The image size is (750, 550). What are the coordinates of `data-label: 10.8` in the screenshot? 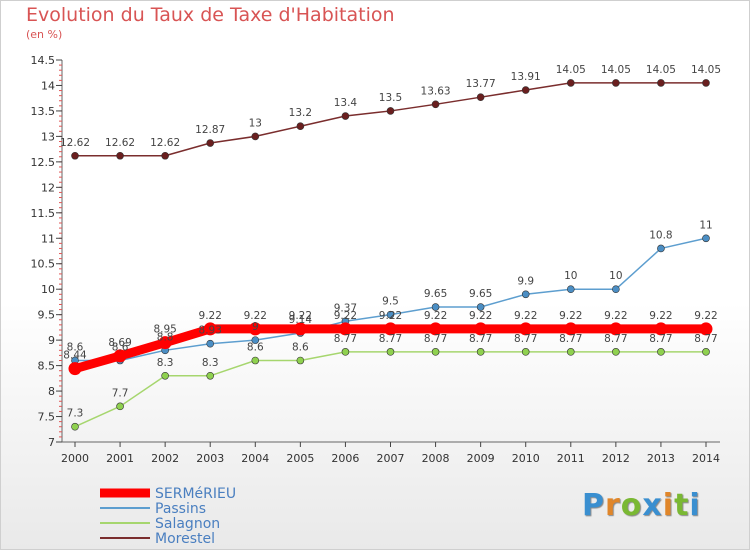 It's located at (660, 235).